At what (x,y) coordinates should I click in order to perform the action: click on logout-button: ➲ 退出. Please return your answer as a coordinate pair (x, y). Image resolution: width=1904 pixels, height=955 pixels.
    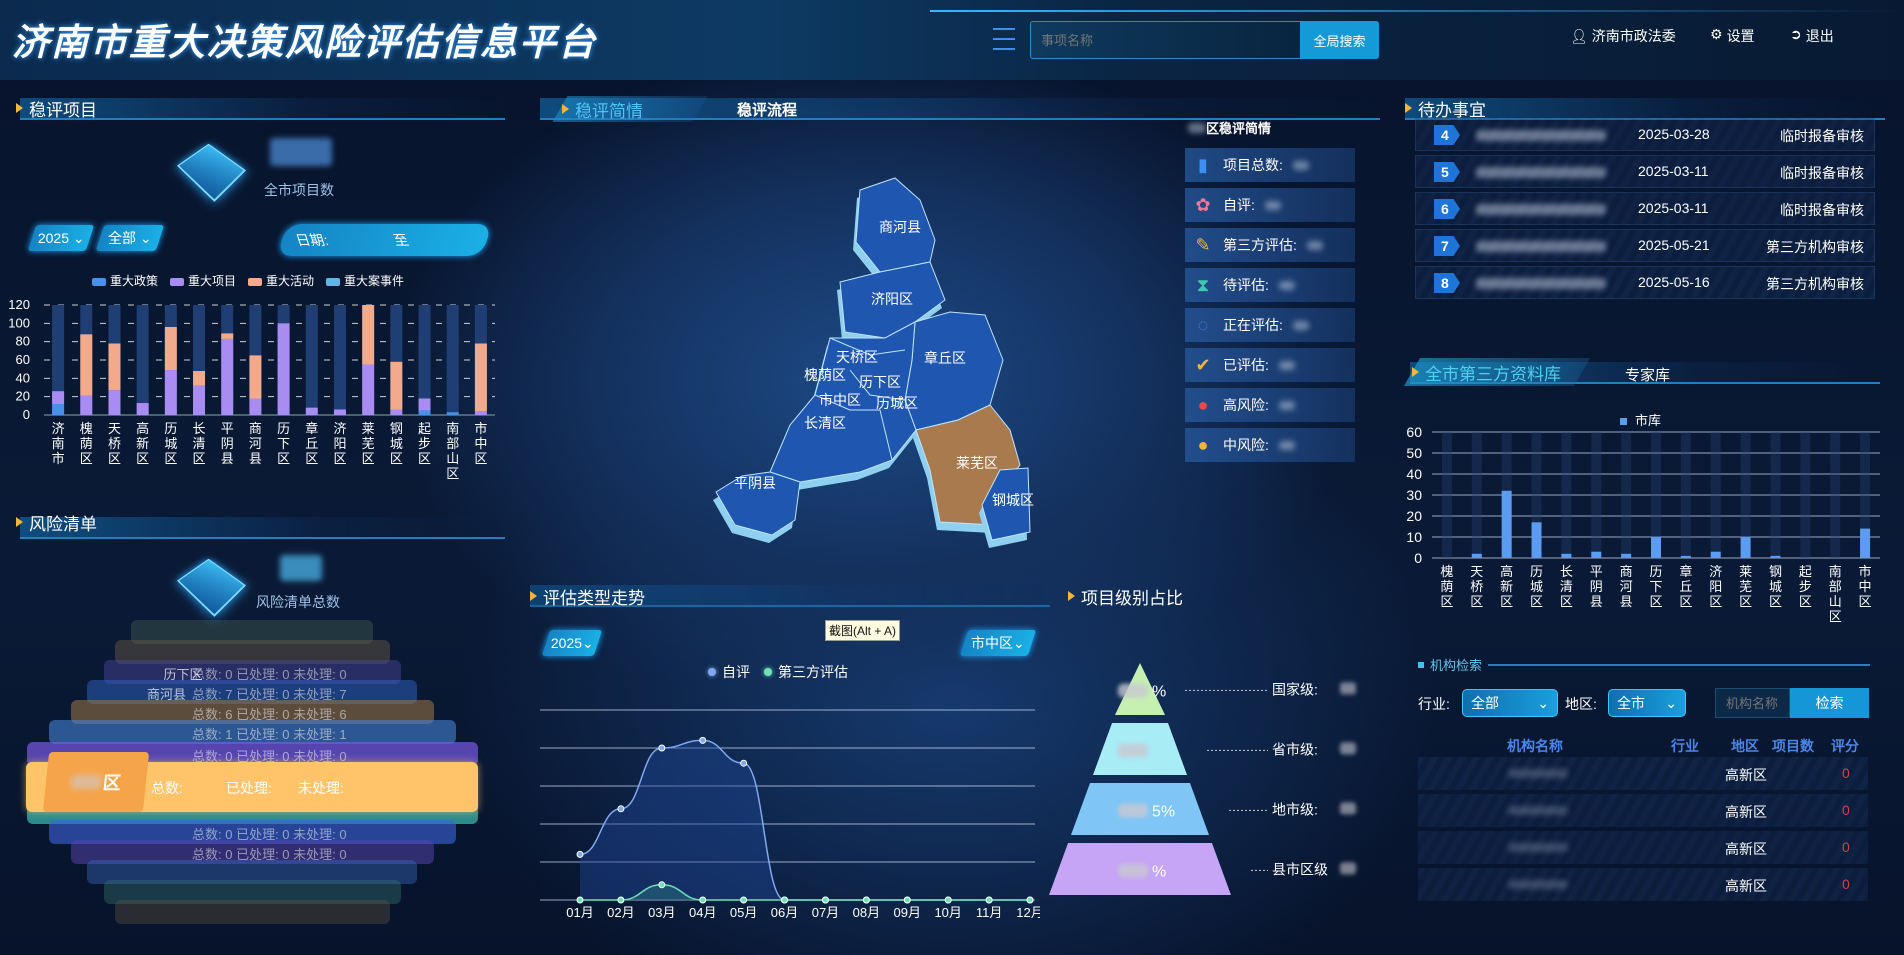
    Looking at the image, I should click on (1812, 36).